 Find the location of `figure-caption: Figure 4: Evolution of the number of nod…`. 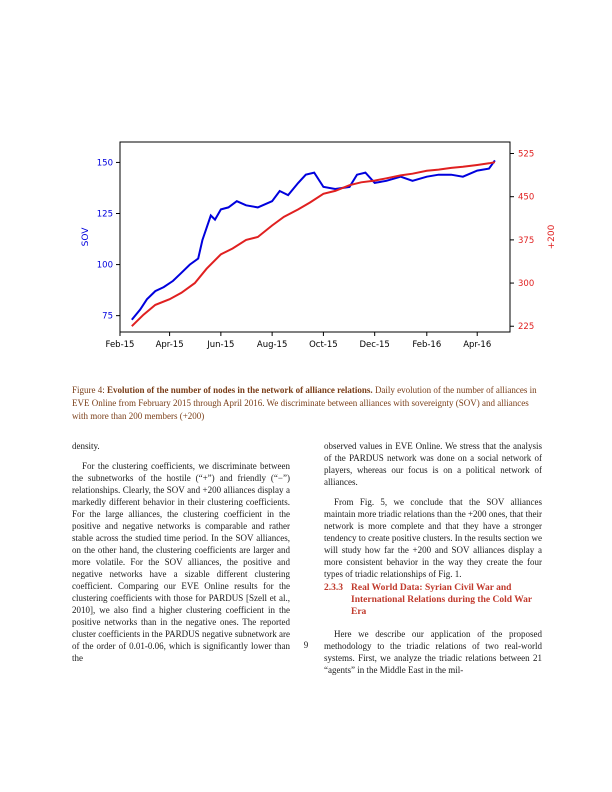

figure-caption: Figure 4: Evolution of the number of nod… is located at coordinates (306, 403).